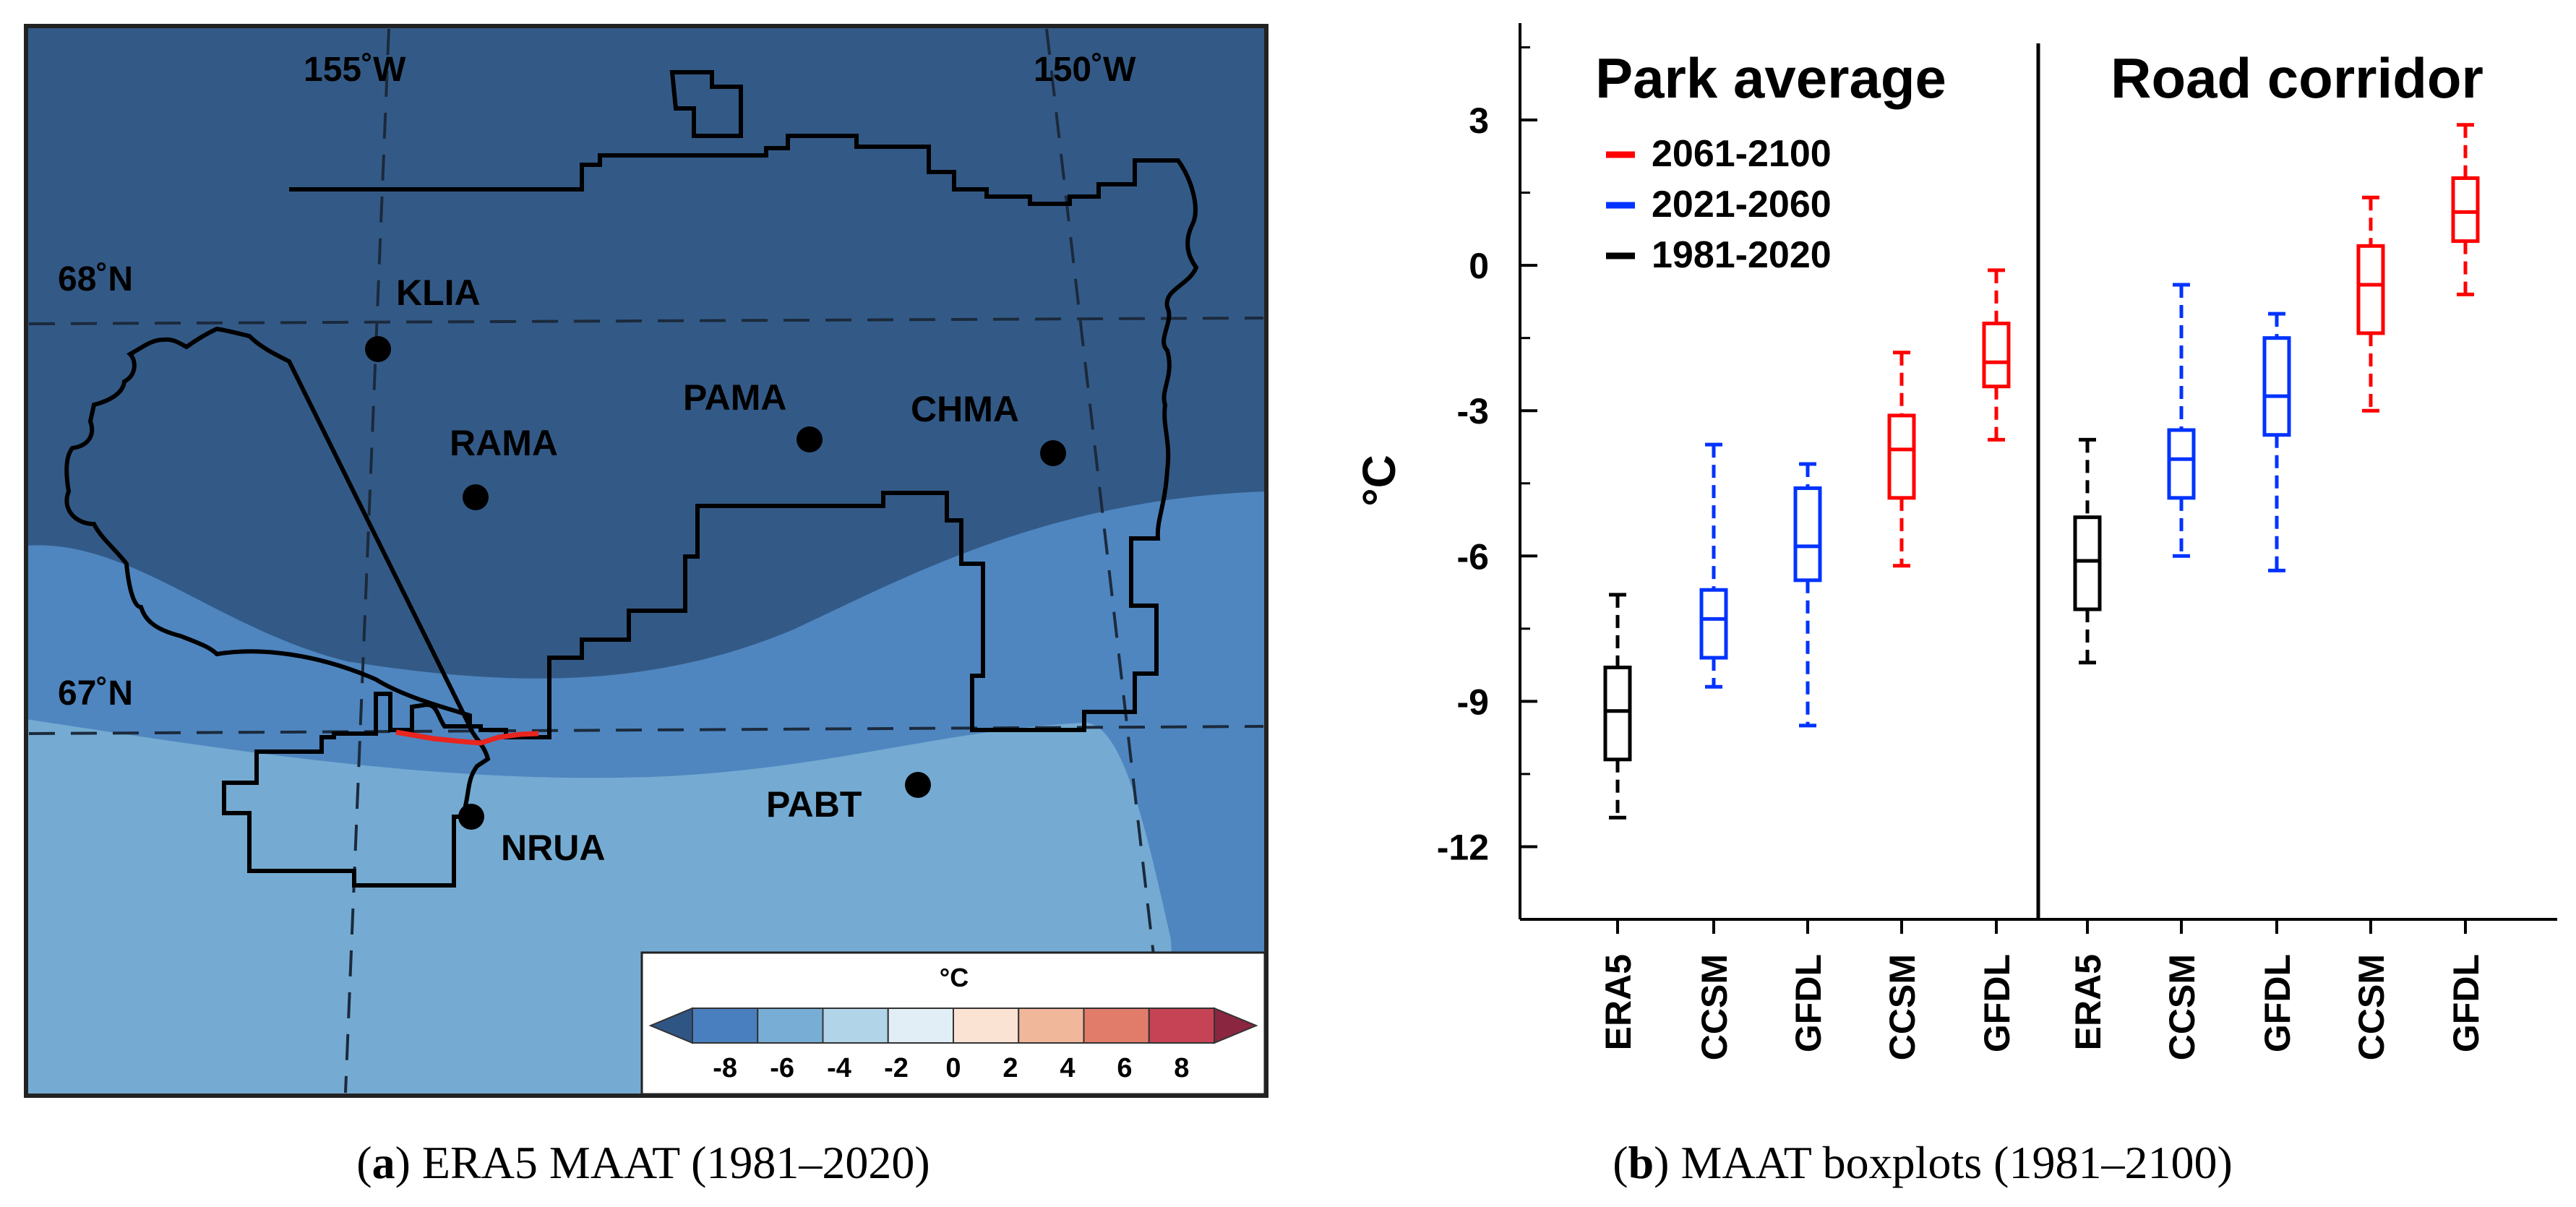  What do you see at coordinates (1742, 154) in the screenshot?
I see `legend-label: 2061-2100` at bounding box center [1742, 154].